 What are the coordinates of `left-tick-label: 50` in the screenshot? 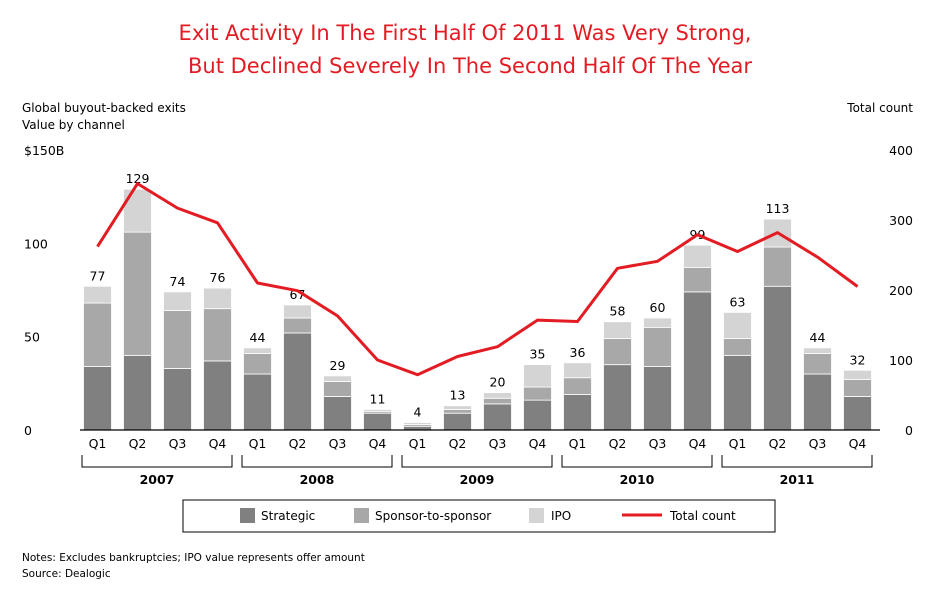 It's located at (32, 337).